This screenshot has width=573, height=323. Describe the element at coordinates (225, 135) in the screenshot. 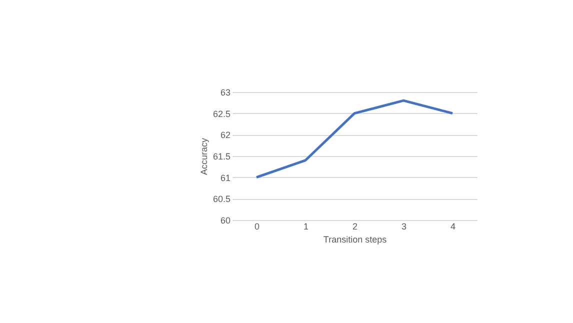

I see `y-tick-label: 62` at that location.